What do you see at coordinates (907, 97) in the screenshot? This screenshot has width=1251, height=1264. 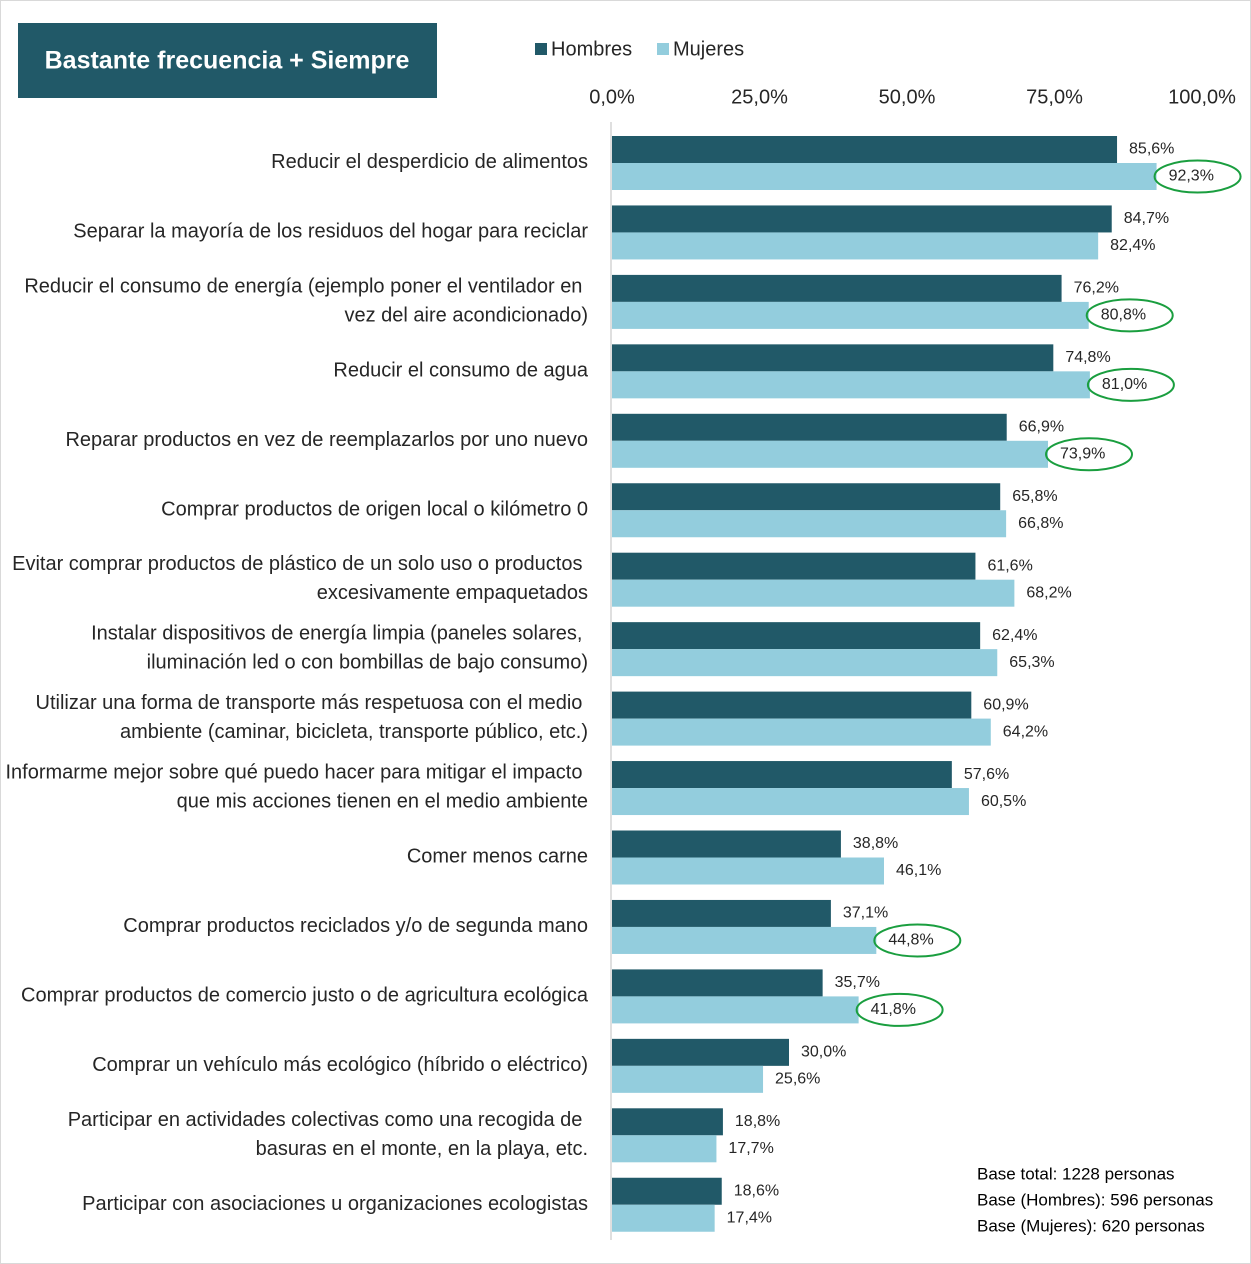 I see `x-tick-label: 50,0%` at bounding box center [907, 97].